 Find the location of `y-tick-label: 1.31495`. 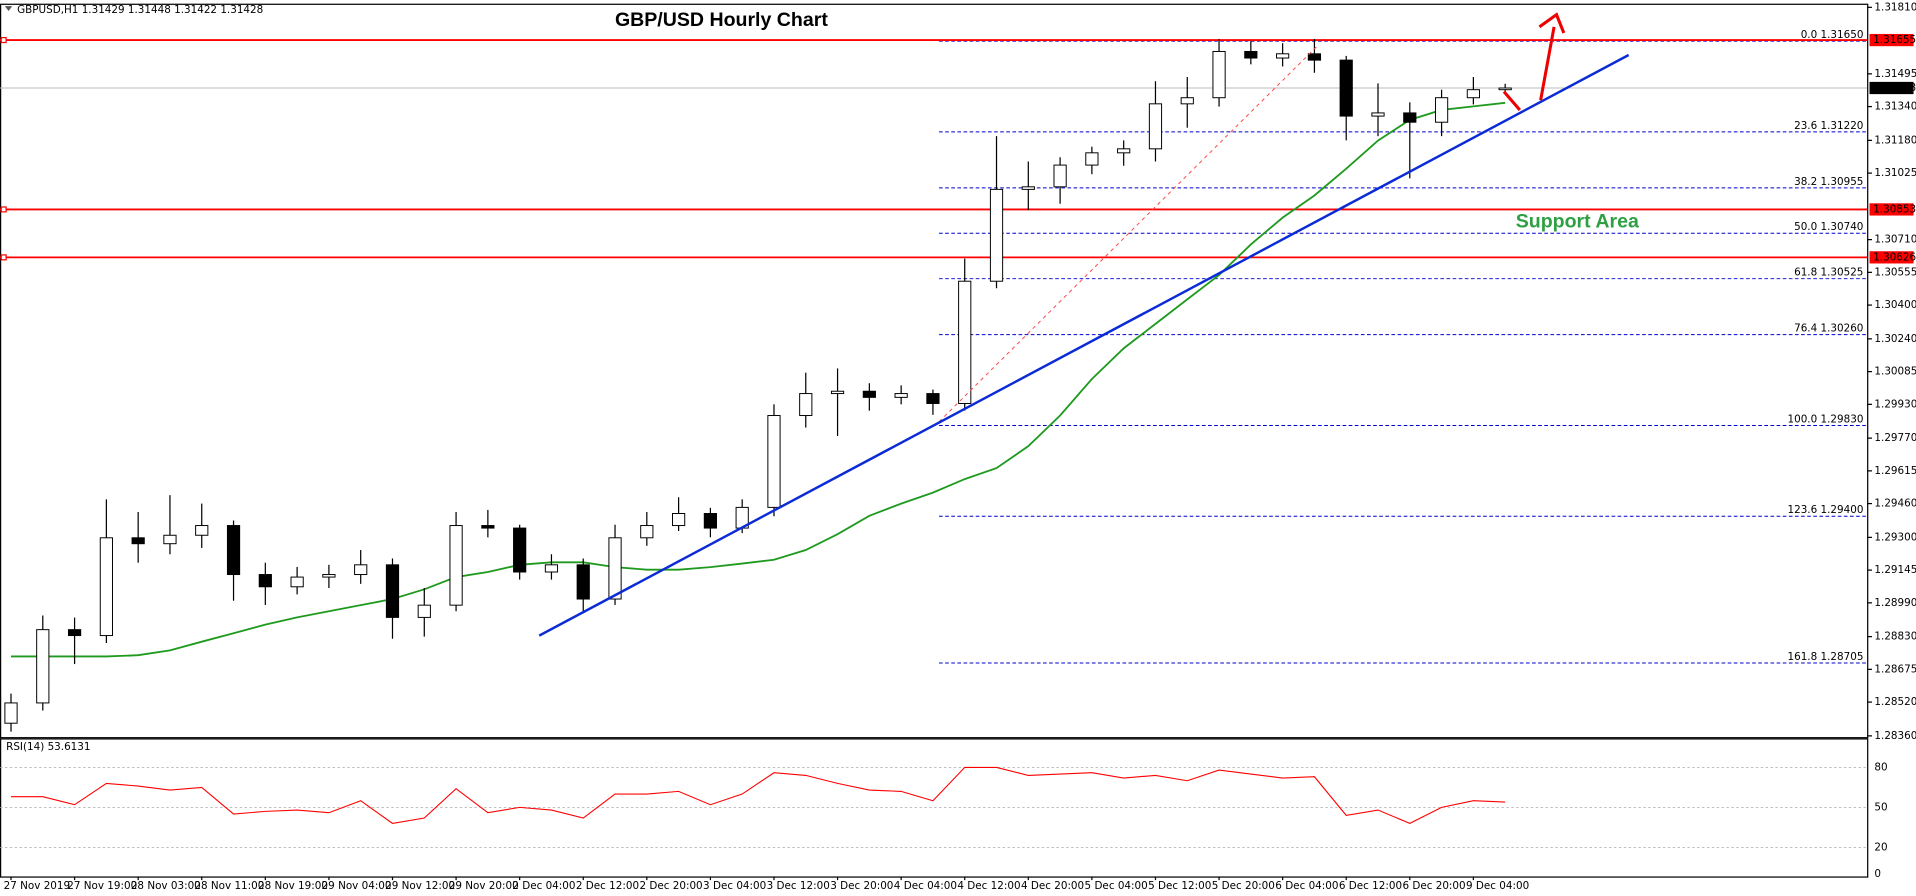

y-tick-label: 1.31495 is located at coordinates (1895, 74).